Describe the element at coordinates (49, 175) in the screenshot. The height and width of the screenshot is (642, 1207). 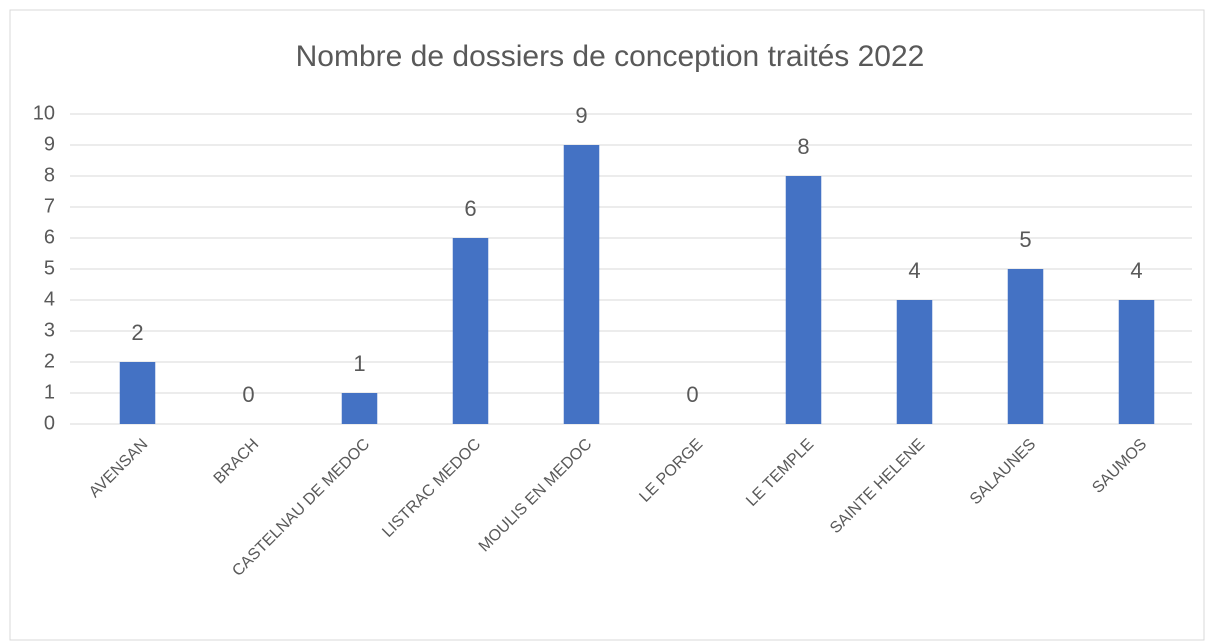
I see `y-tick-label: 8` at that location.